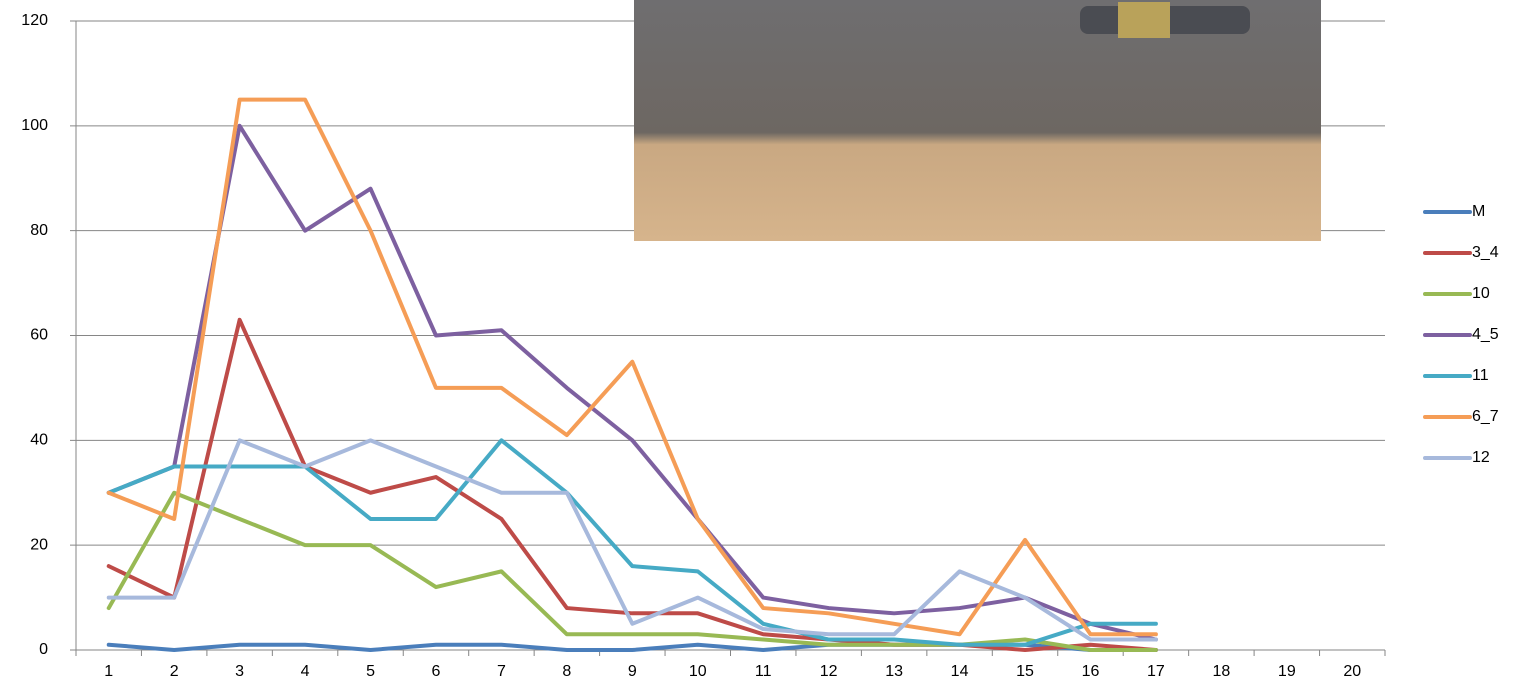 This screenshot has width=1532, height=697. What do you see at coordinates (1485, 416) in the screenshot?
I see `legend-label: 6_7` at bounding box center [1485, 416].